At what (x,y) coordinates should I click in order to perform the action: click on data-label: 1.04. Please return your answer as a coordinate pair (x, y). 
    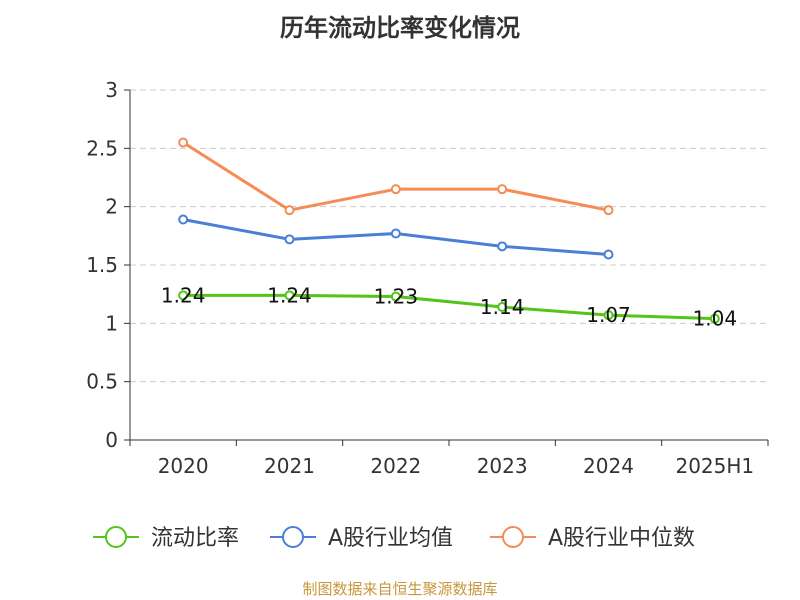
    Looking at the image, I should click on (715, 319).